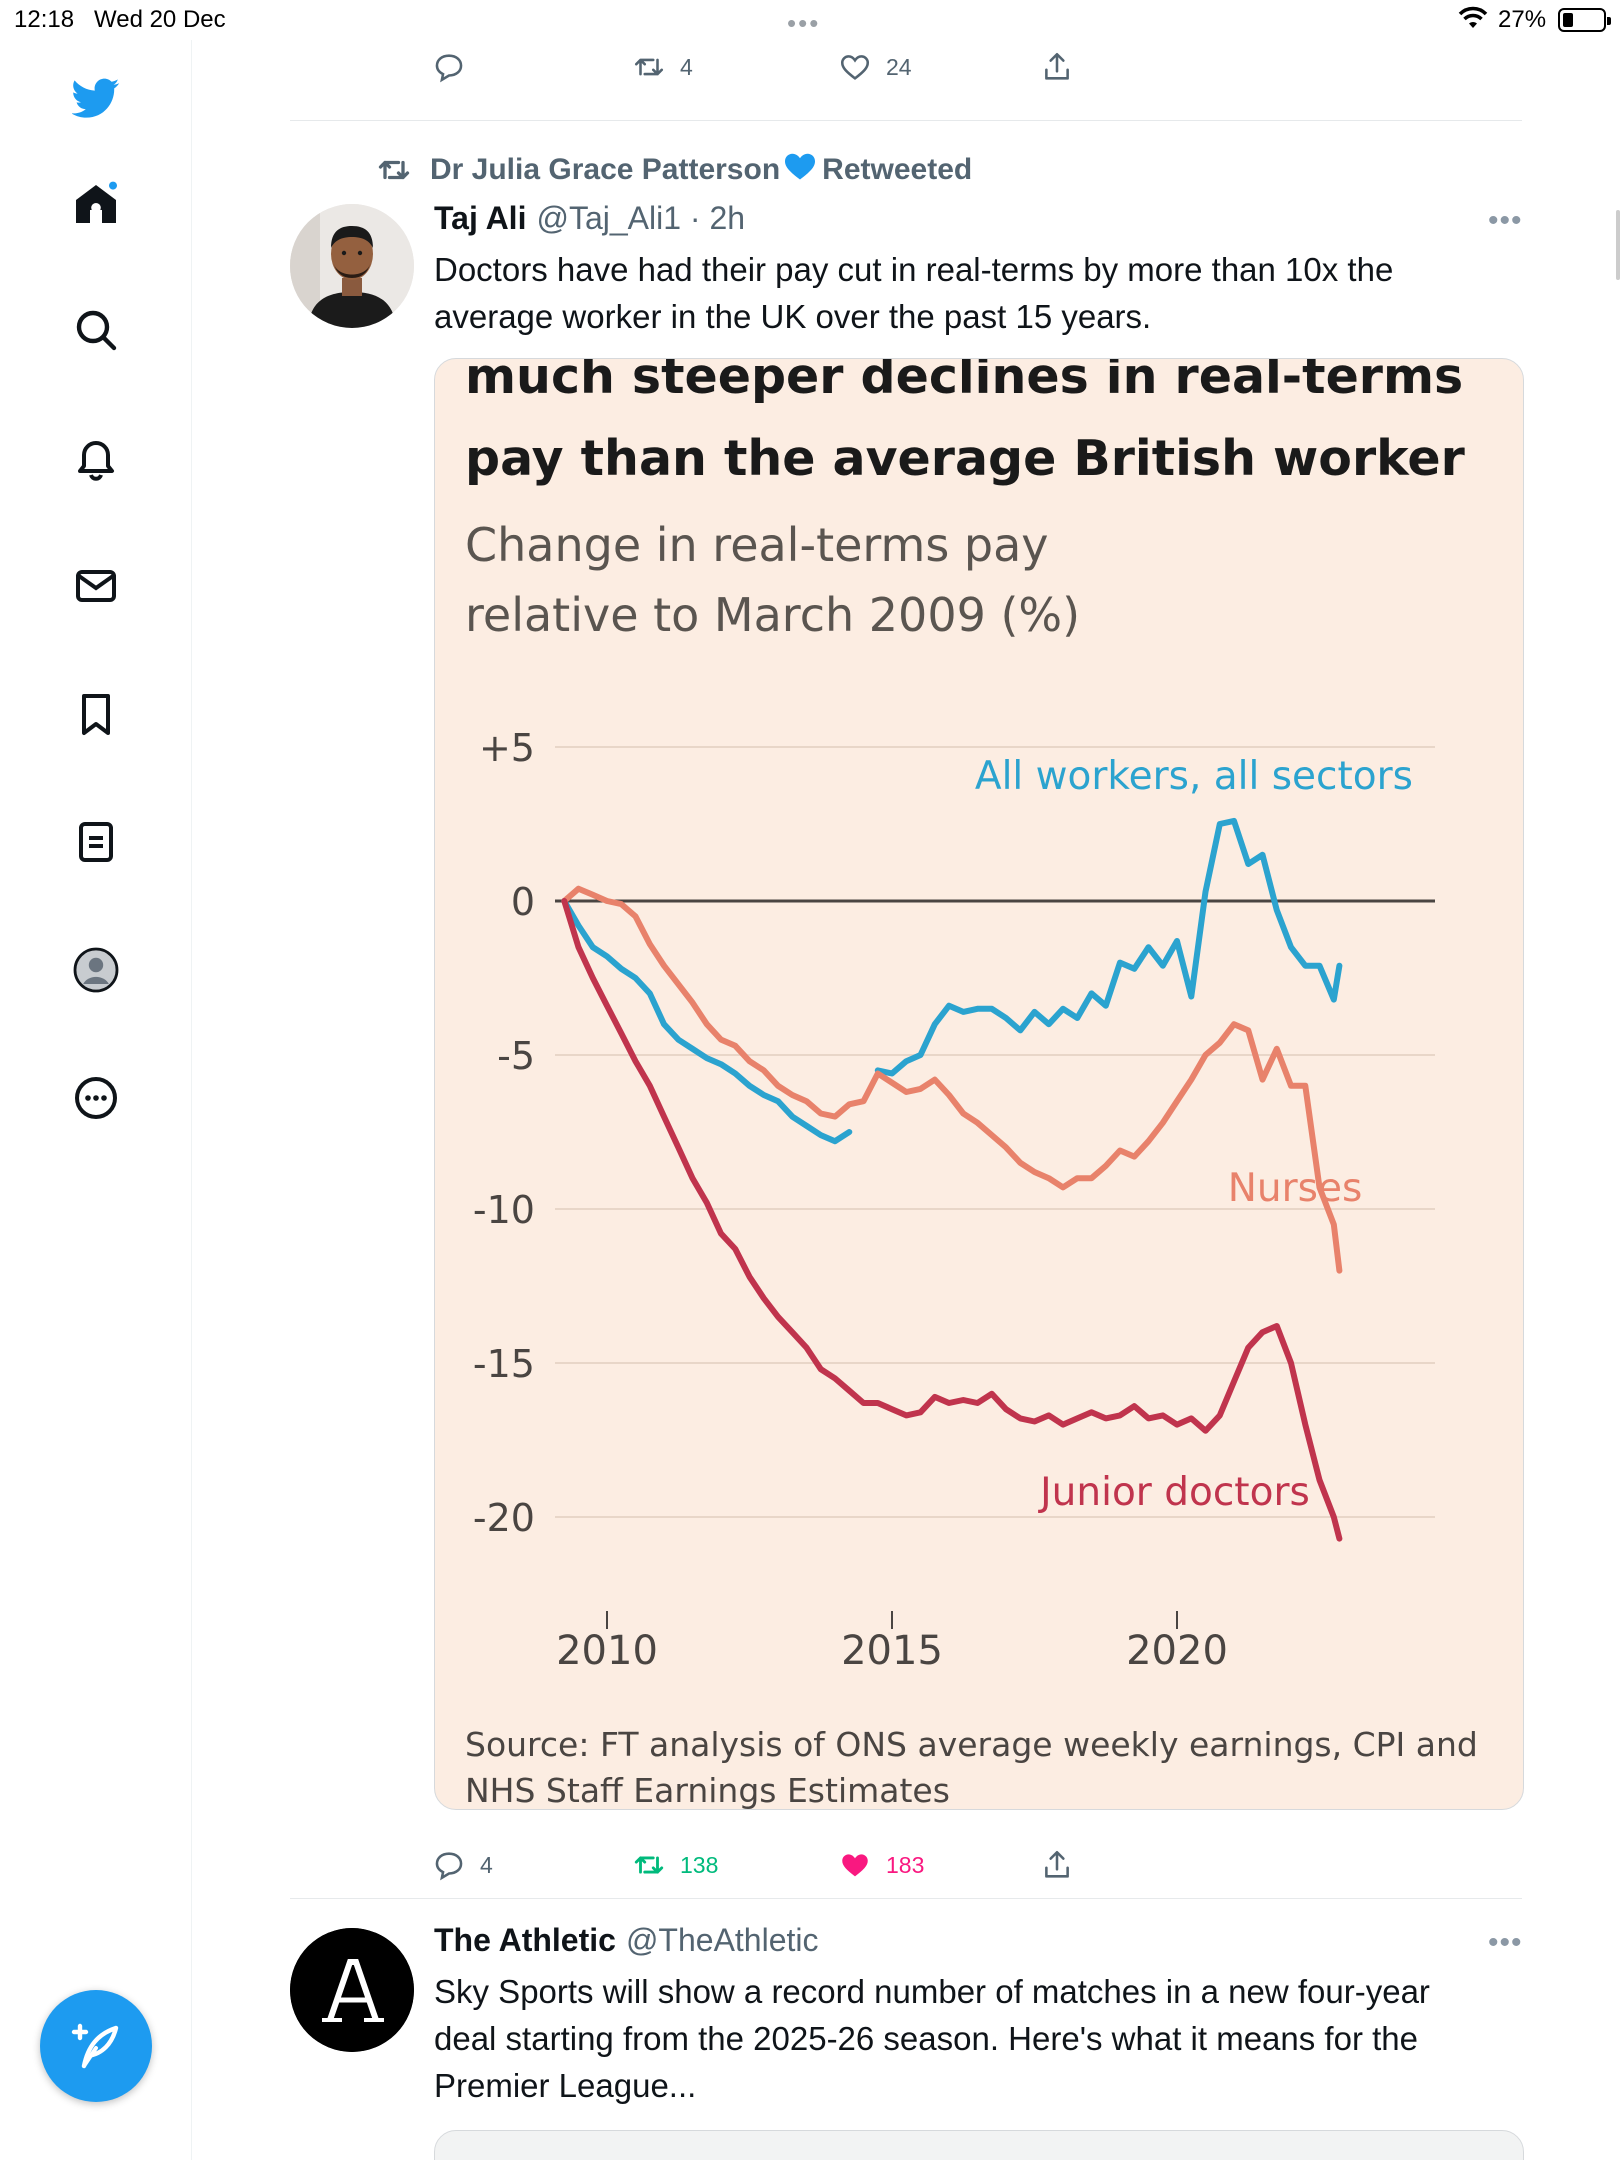 The width and height of the screenshot is (1620, 2160). What do you see at coordinates (804, 23) in the screenshot?
I see `multitasking-dots-icon: •••` at bounding box center [804, 23].